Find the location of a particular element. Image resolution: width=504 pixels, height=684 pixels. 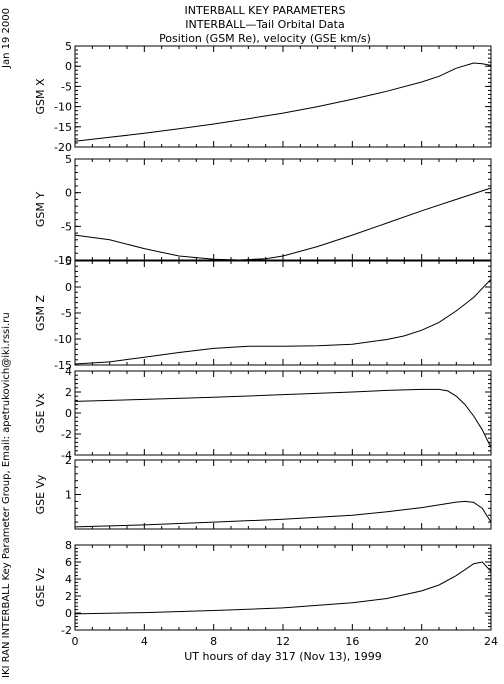

x-axis-label: UT hours of day 317 (Nov 13), 1999 is located at coordinates (283, 656).